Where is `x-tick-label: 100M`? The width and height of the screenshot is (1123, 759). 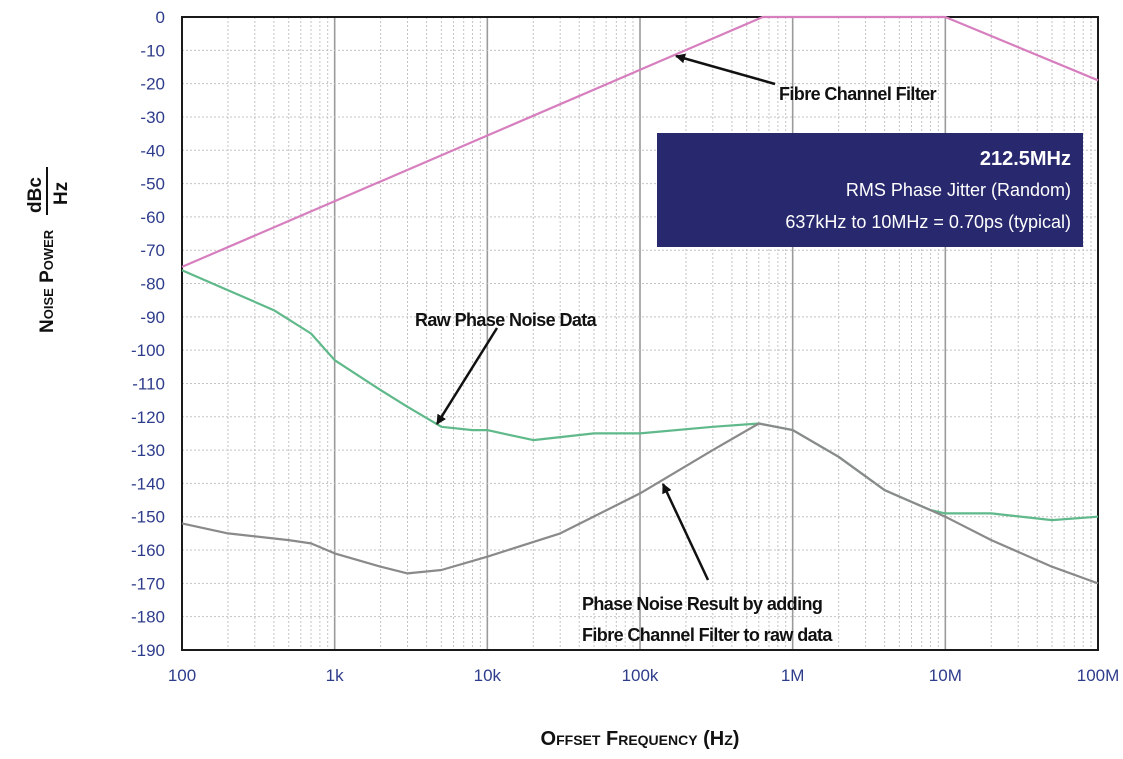 x-tick-label: 100M is located at coordinates (1098, 675).